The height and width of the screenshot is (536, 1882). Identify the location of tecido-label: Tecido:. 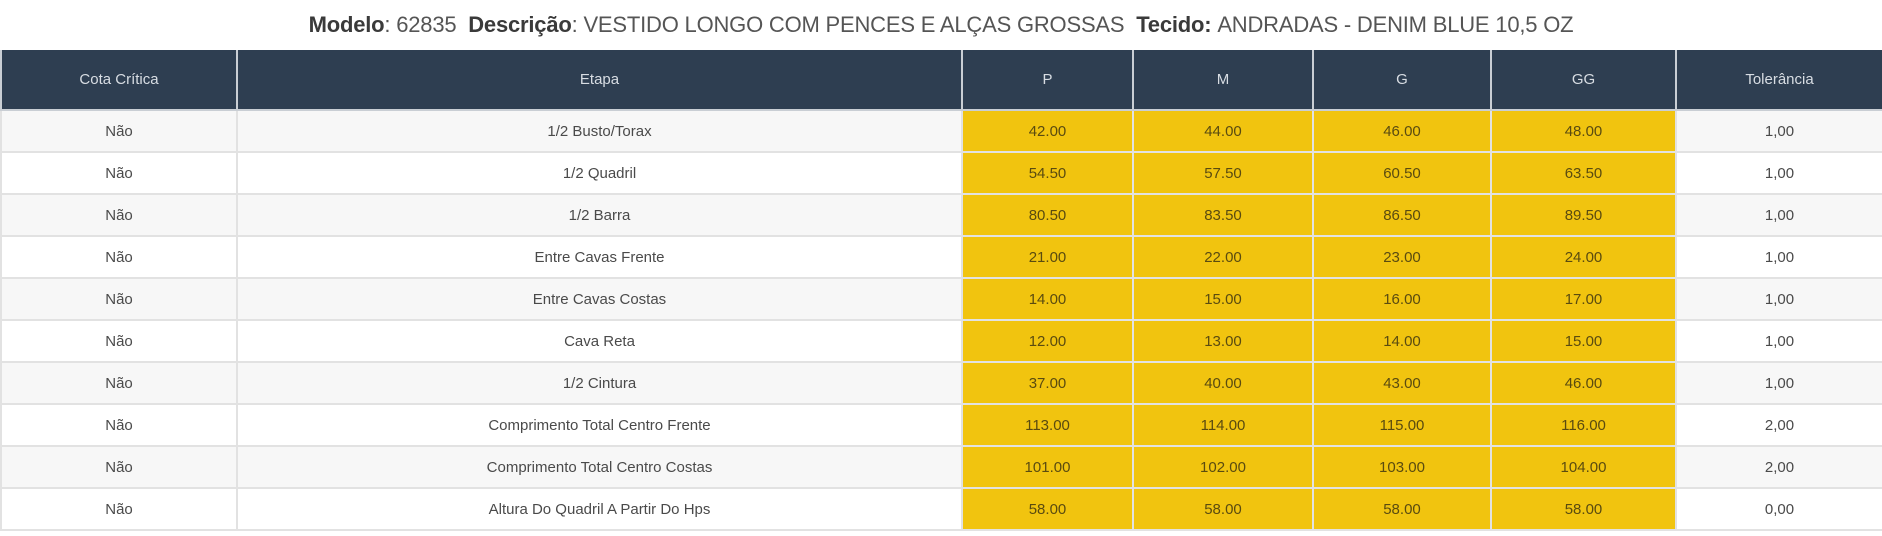
(1174, 24).